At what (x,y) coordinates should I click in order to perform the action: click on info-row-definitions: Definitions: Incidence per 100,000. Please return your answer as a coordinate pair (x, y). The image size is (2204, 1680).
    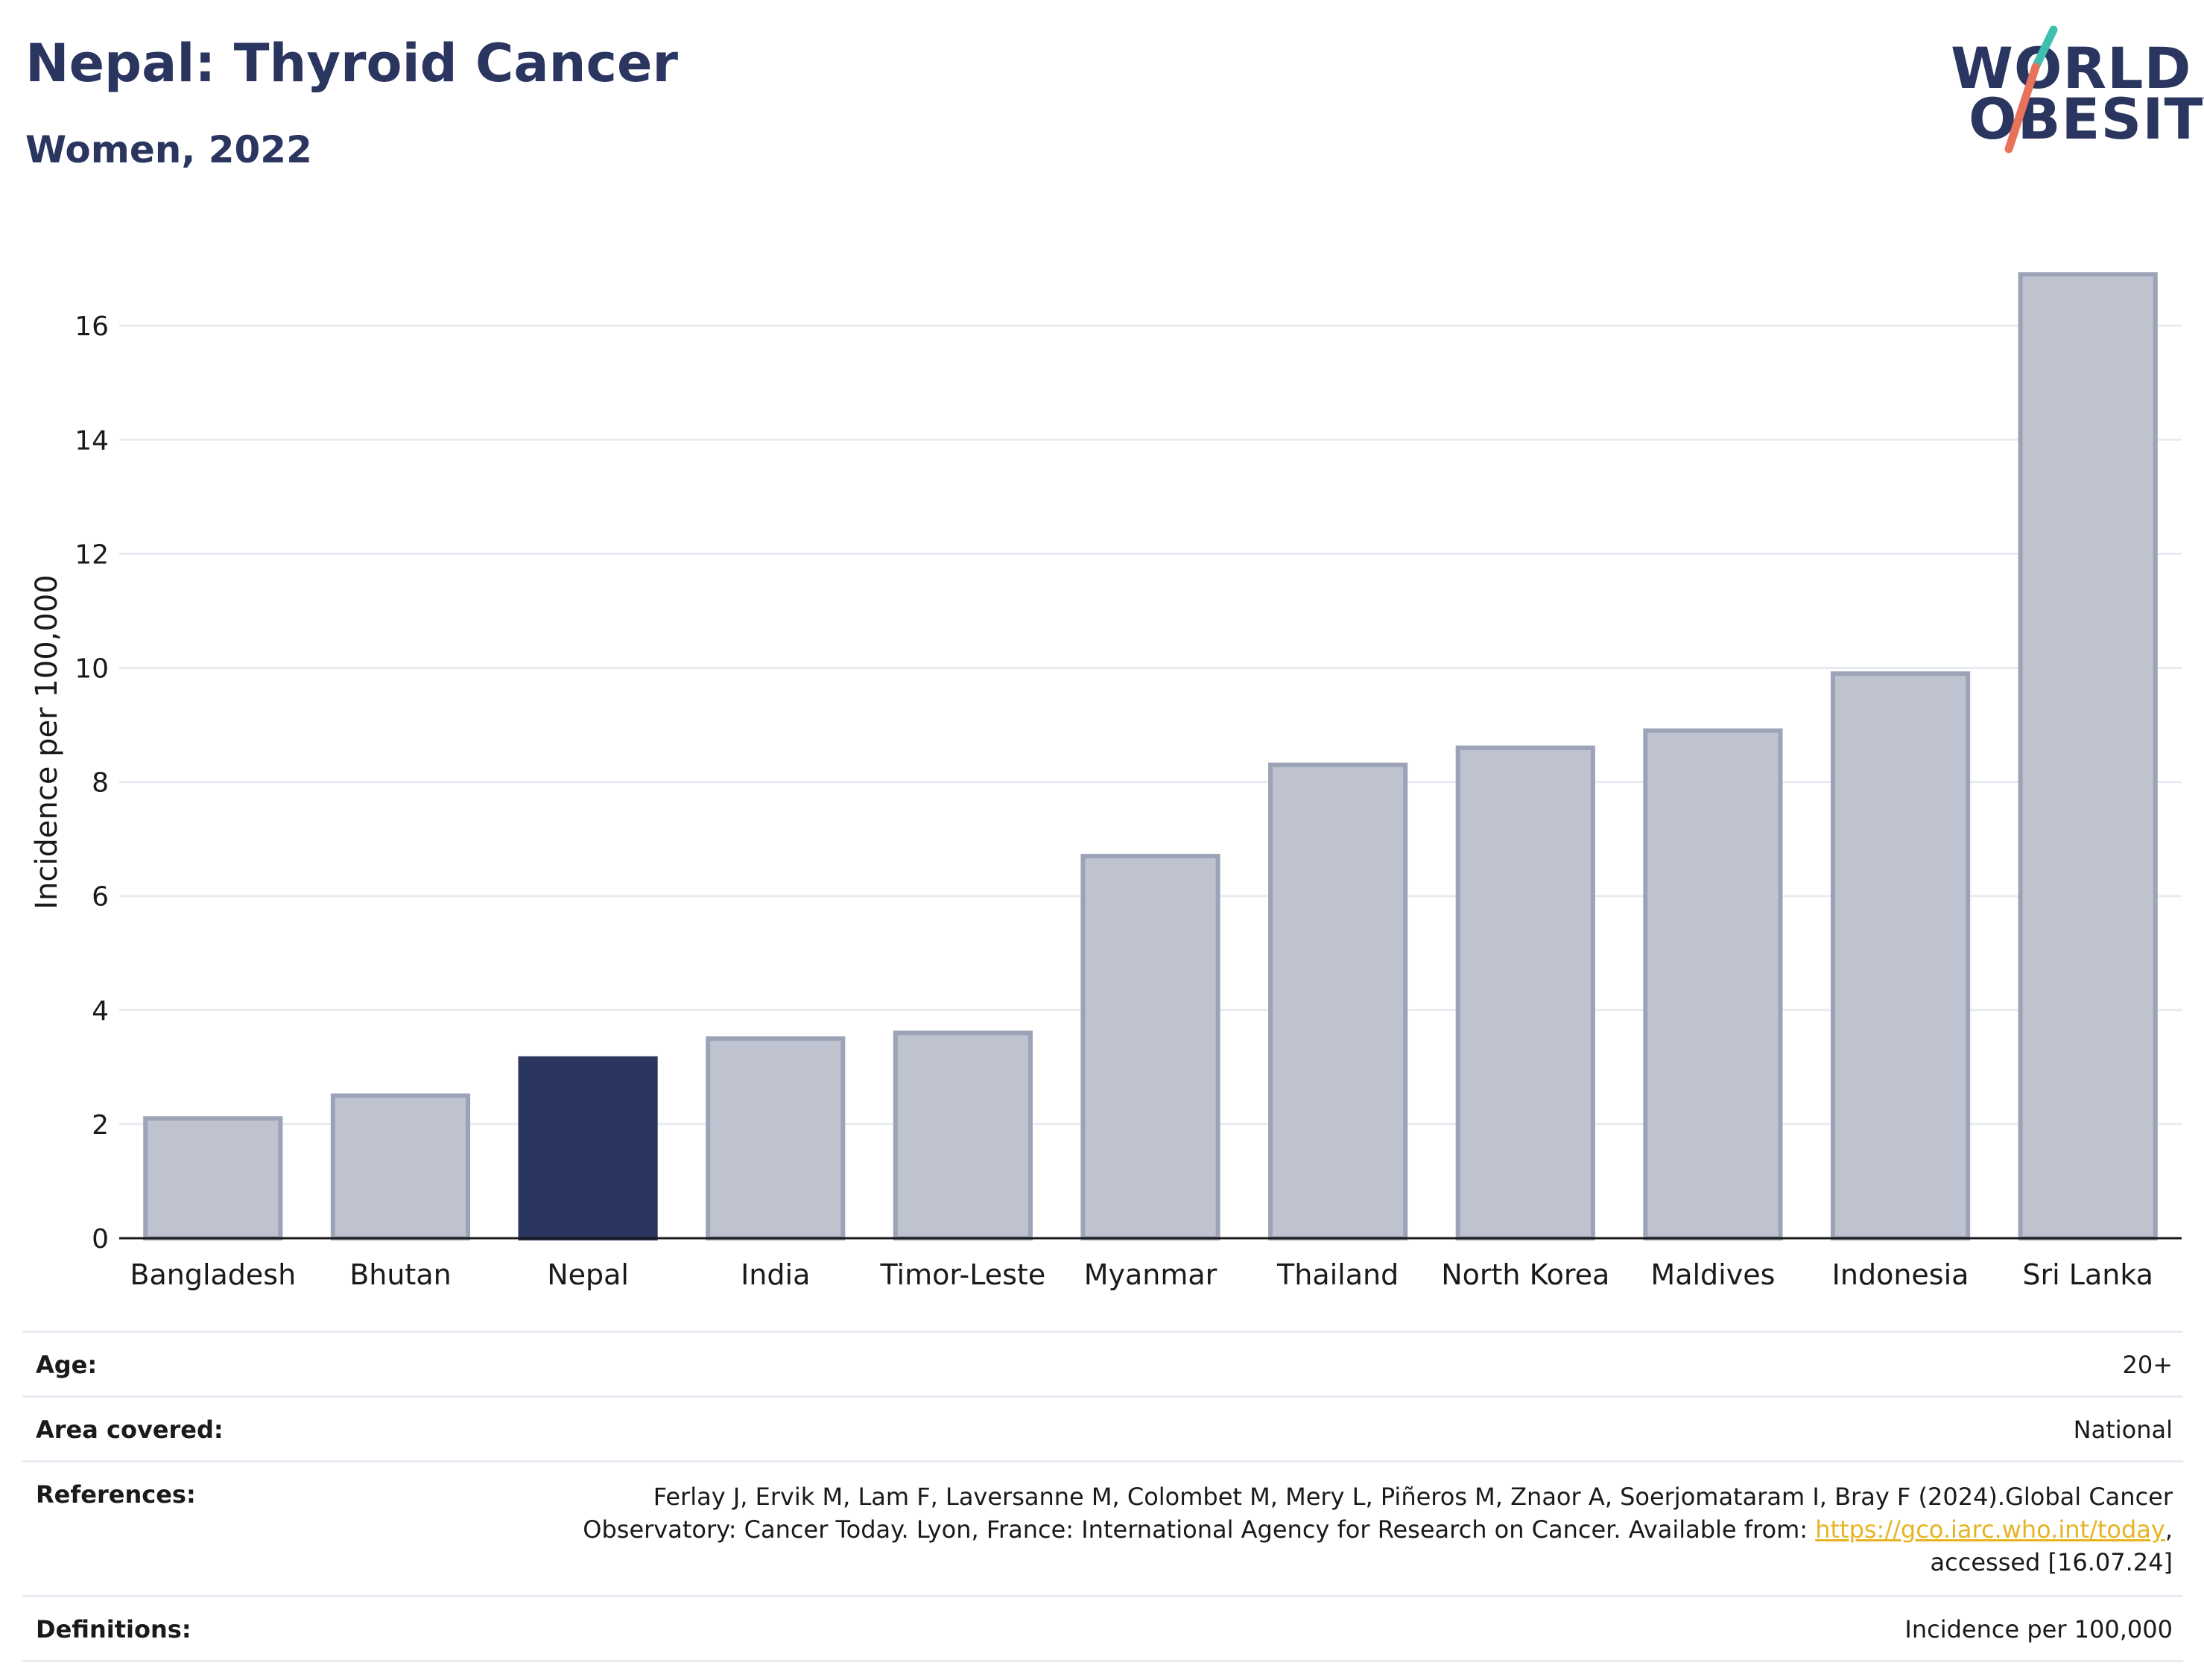
    Looking at the image, I should click on (1102, 1629).